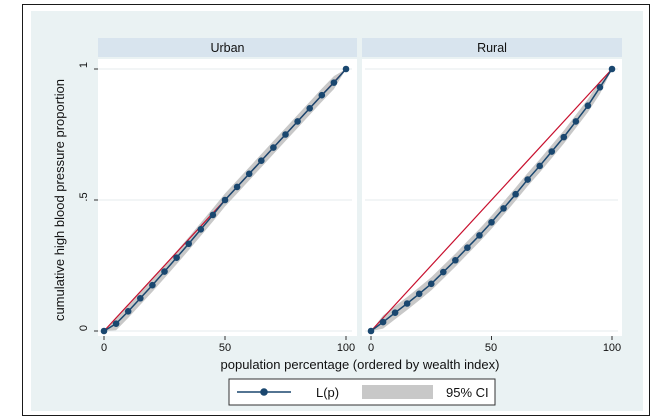 Image resolution: width=672 pixels, height=420 pixels. What do you see at coordinates (84, 328) in the screenshot?
I see `y-tick-label-0: 0` at bounding box center [84, 328].